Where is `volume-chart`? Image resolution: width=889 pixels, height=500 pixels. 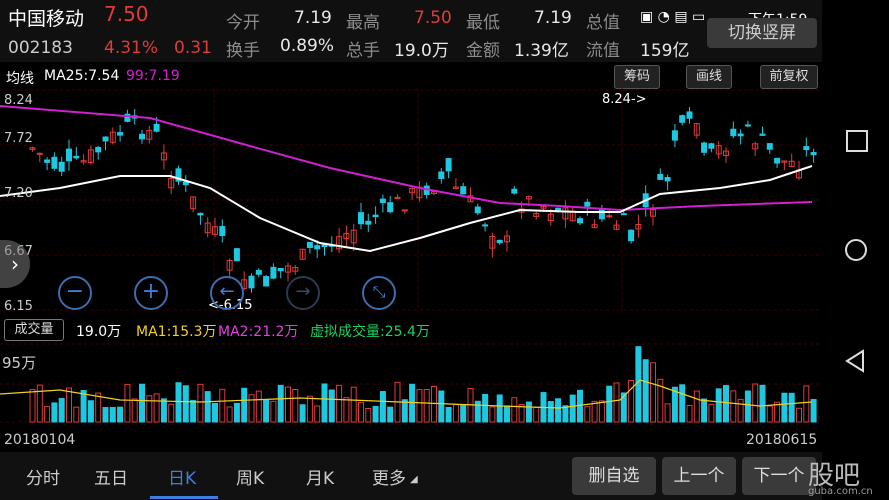
volume-chart is located at coordinates (411, 383).